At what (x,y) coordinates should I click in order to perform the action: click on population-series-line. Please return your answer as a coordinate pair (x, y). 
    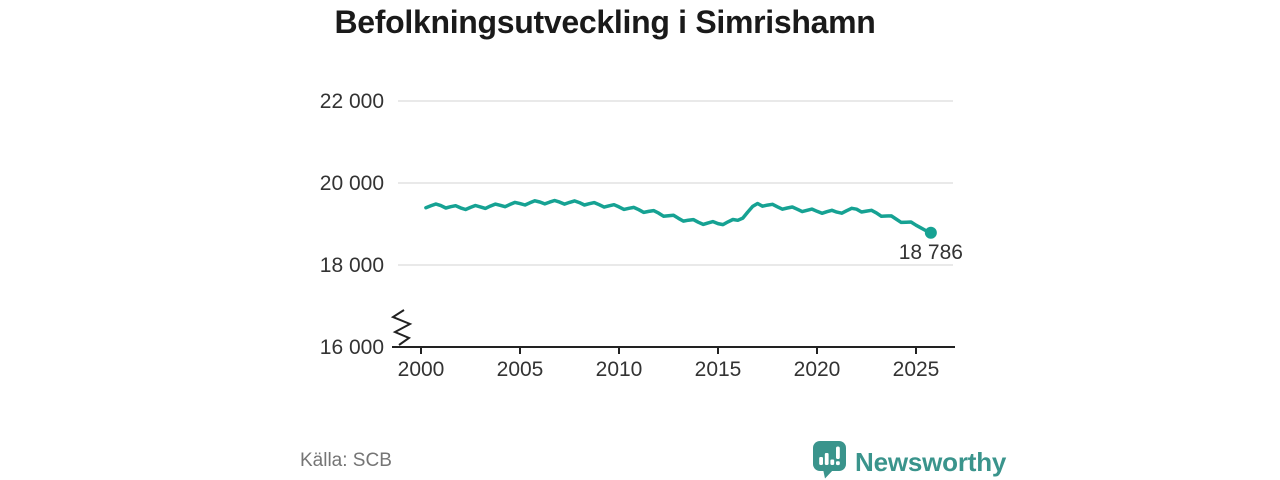
    Looking at the image, I should click on (678, 216).